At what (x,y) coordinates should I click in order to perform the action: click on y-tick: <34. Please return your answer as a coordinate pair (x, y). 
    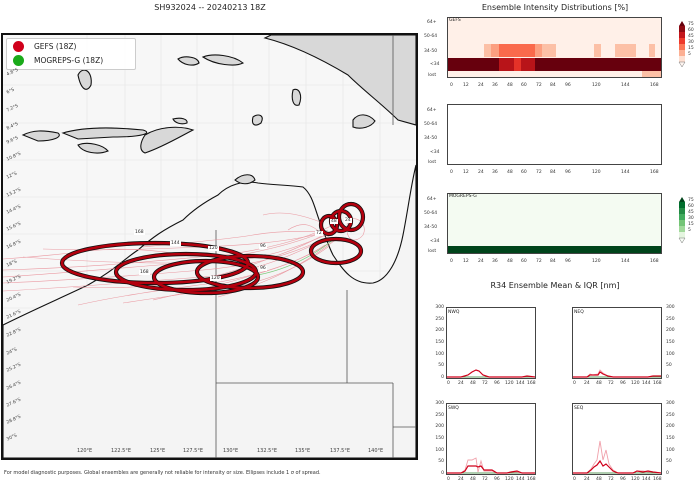
    Looking at the image, I should click on (435, 241).